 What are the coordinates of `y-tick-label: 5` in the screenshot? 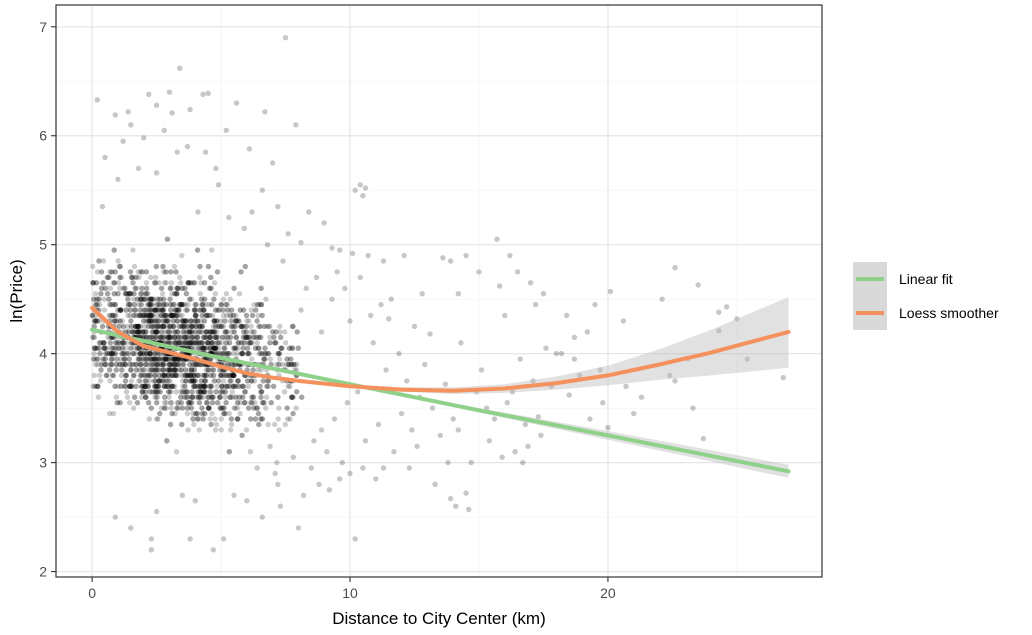 It's located at (43, 245).